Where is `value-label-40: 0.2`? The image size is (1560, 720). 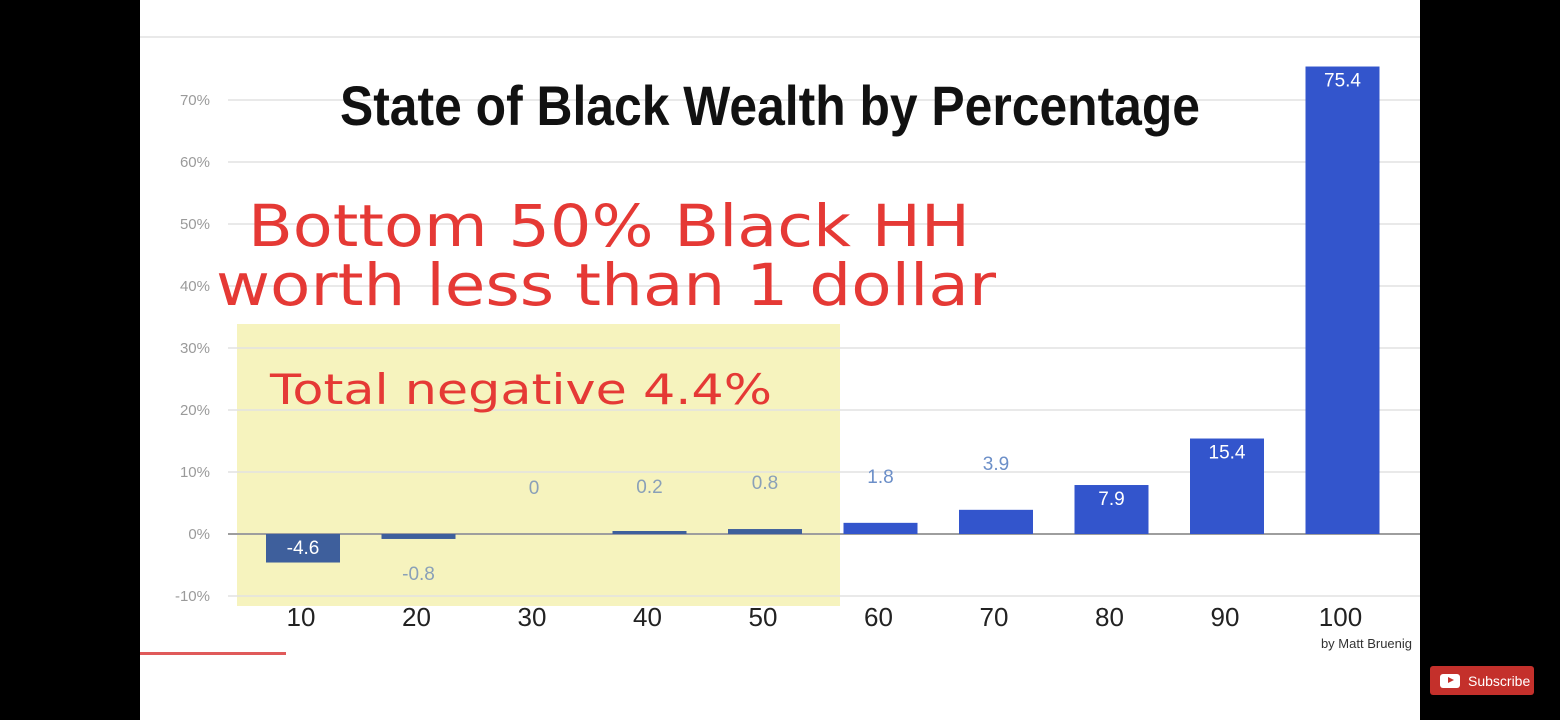
value-label-40: 0.2 is located at coordinates (649, 487).